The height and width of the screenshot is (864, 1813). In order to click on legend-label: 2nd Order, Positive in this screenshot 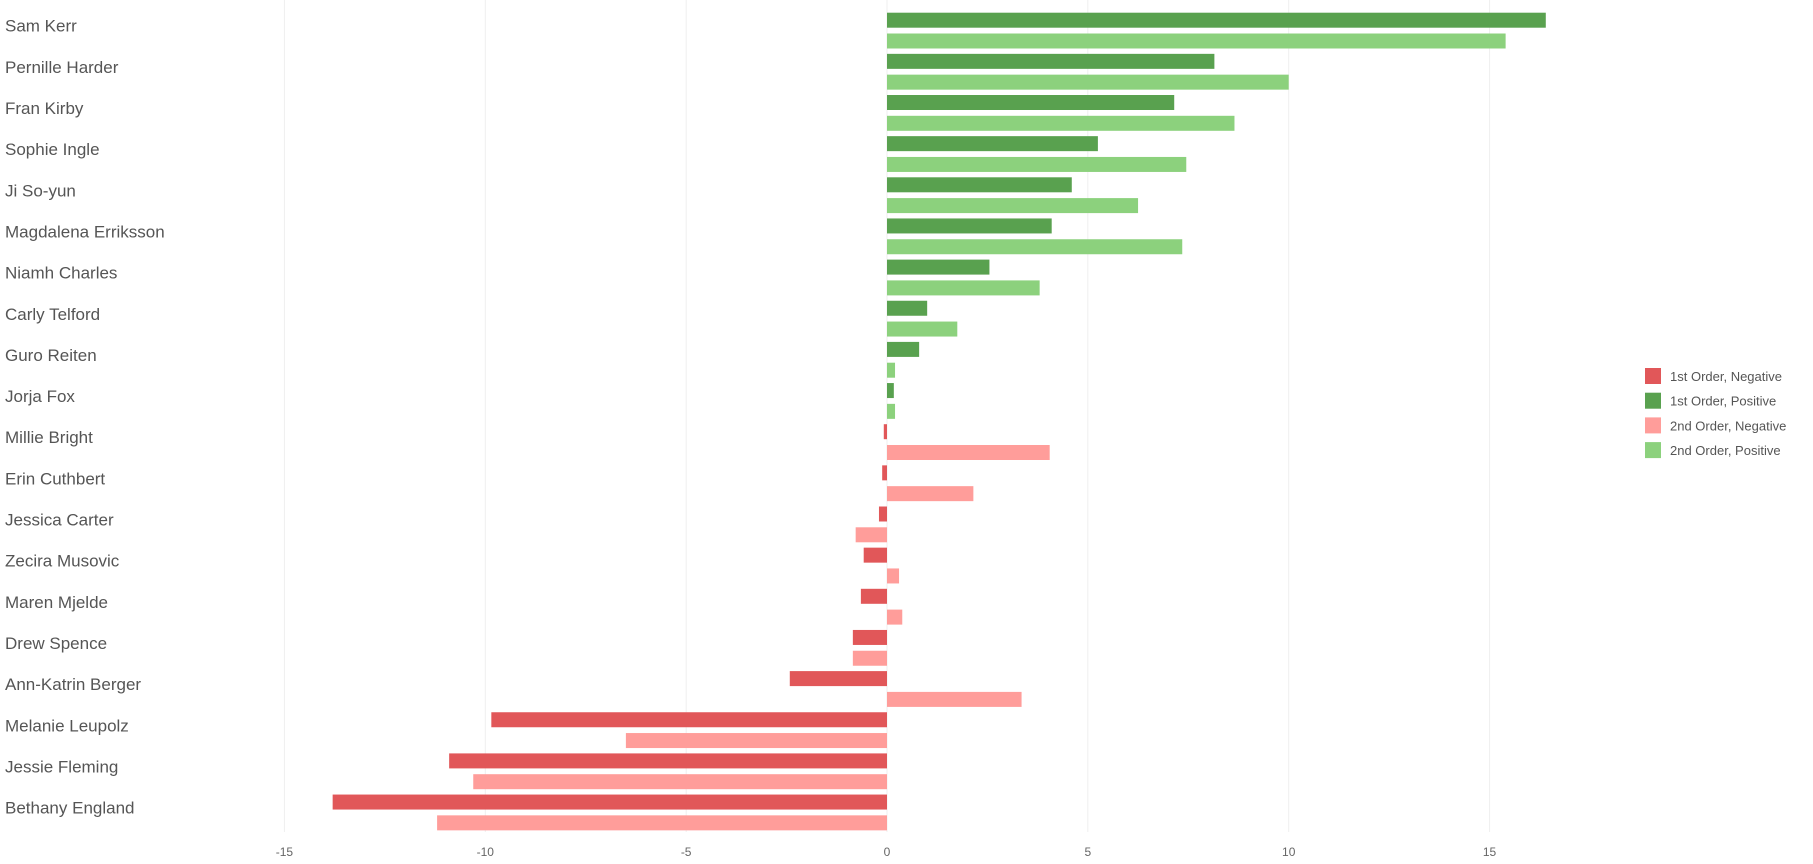, I will do `click(1725, 450)`.